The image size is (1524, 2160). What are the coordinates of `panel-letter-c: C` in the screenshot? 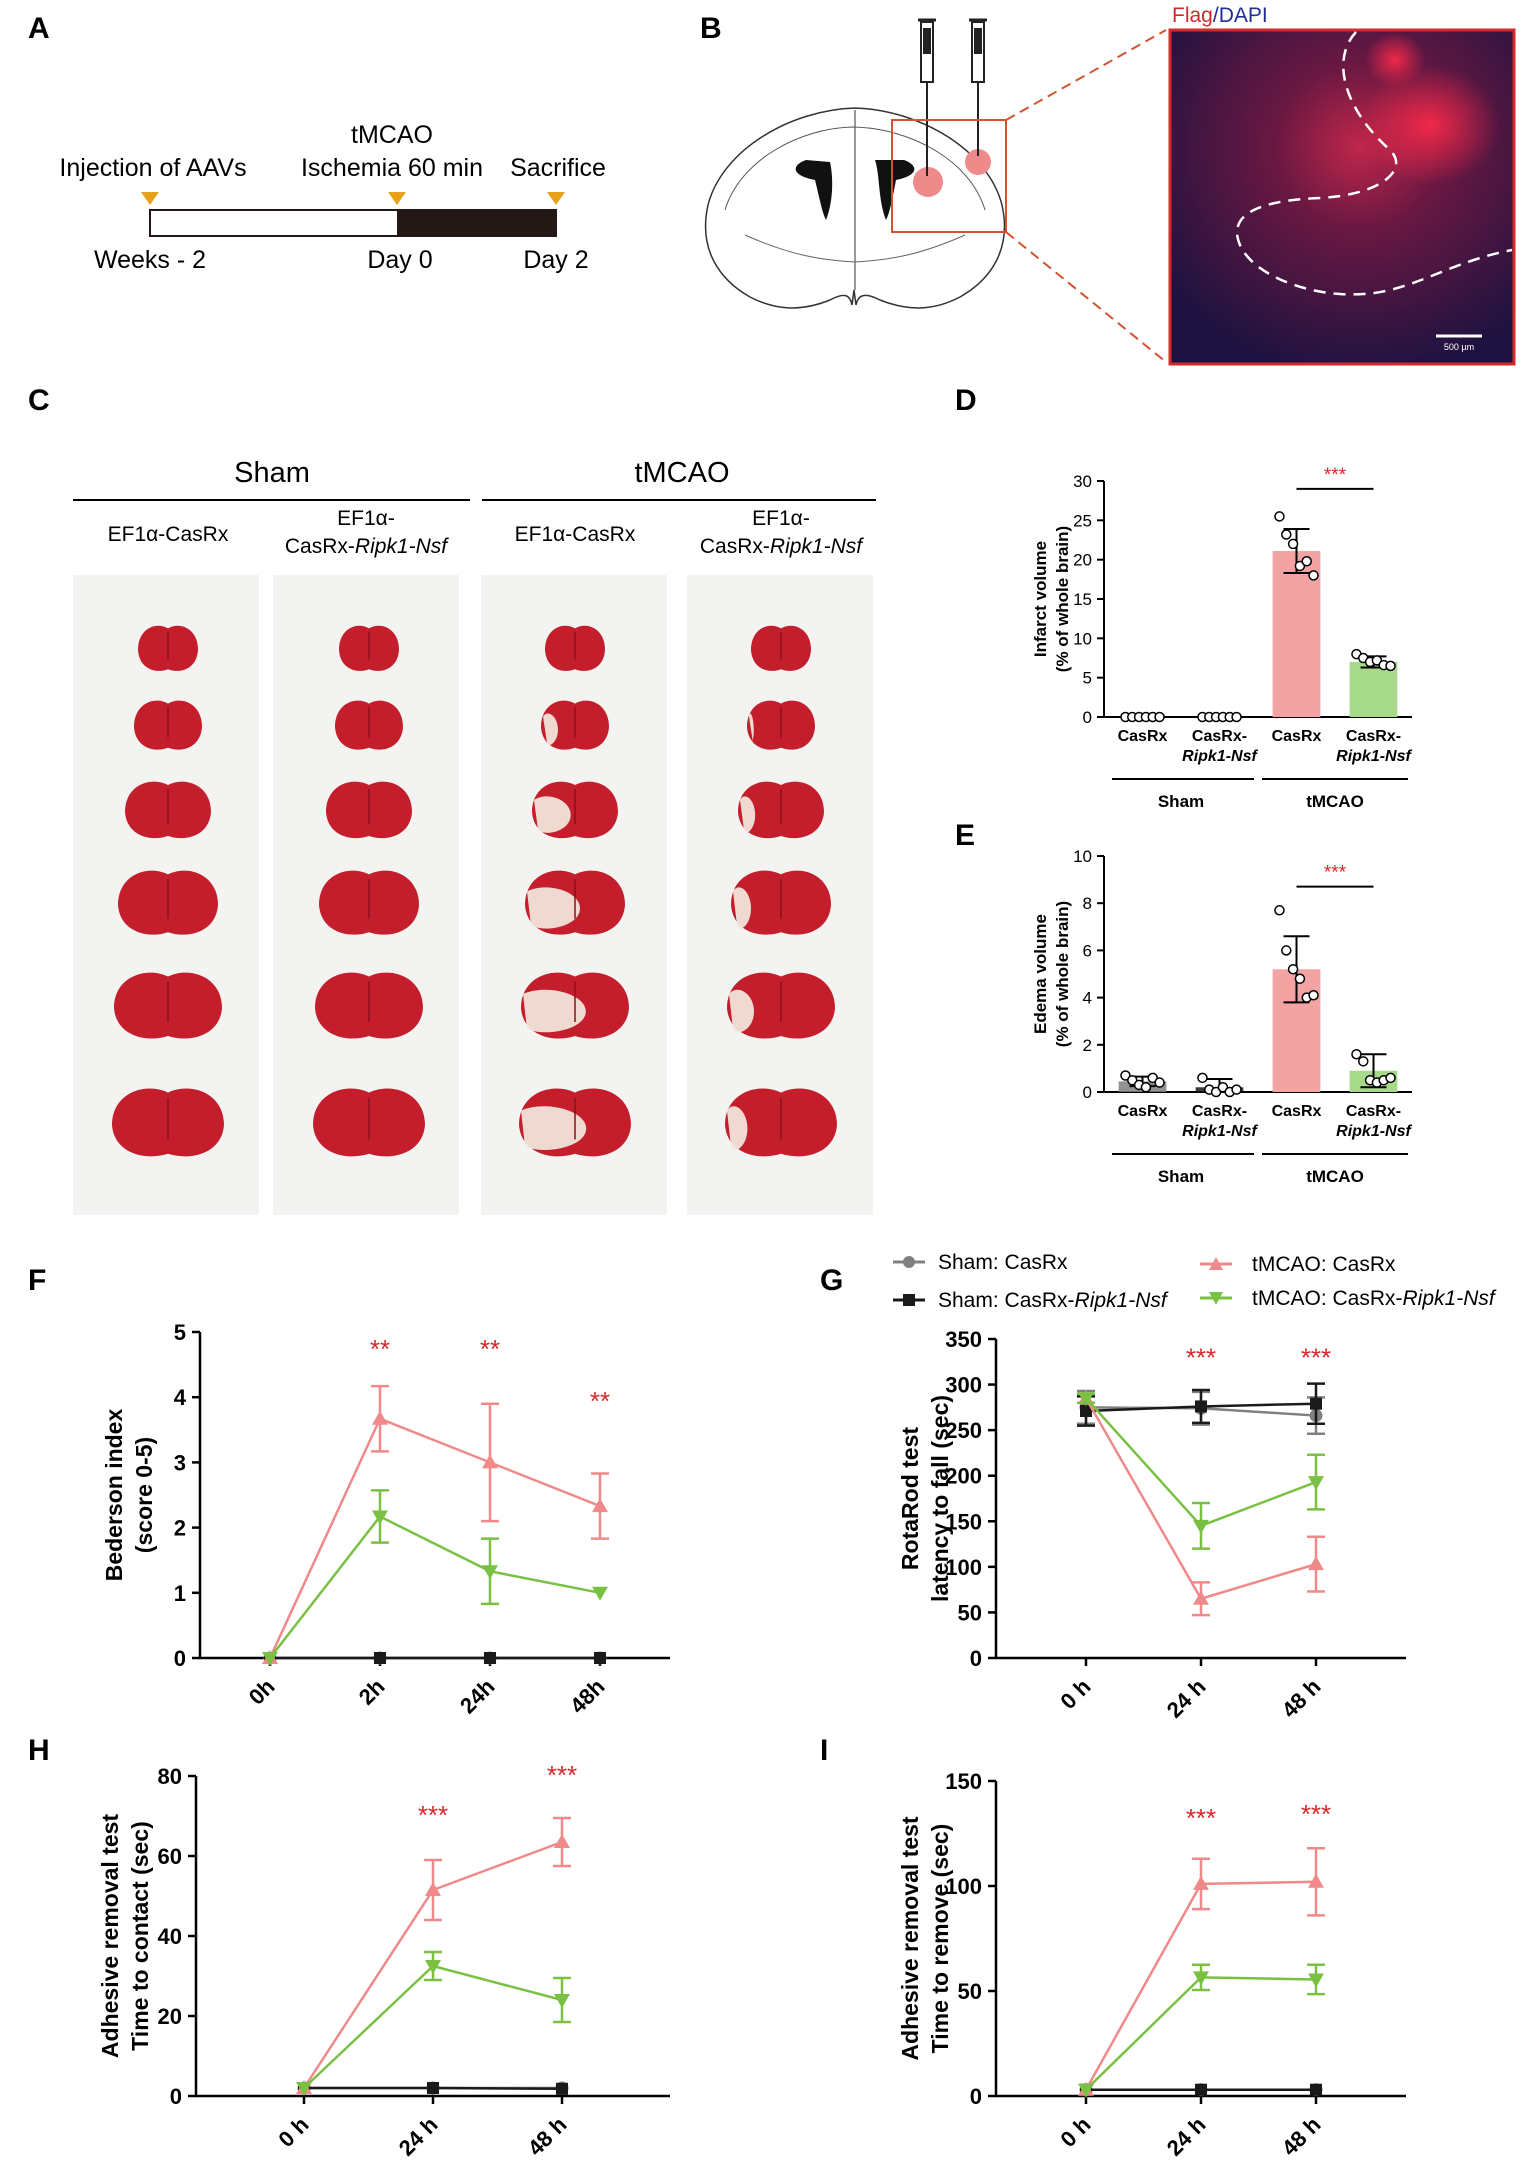 It's located at (39, 400).